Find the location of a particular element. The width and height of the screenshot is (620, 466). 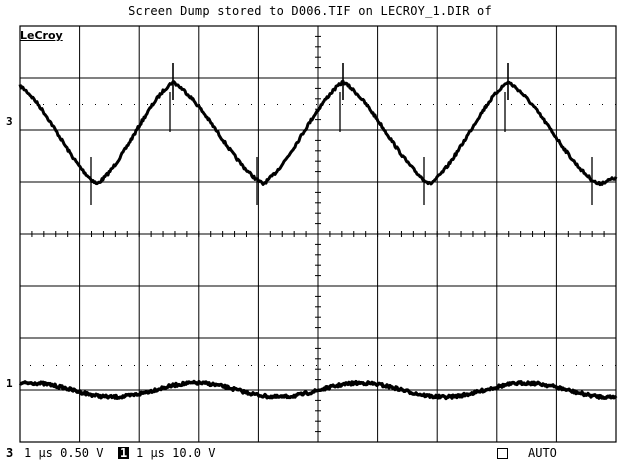

status-ch3-label: 3 is located at coordinates (10, 453).